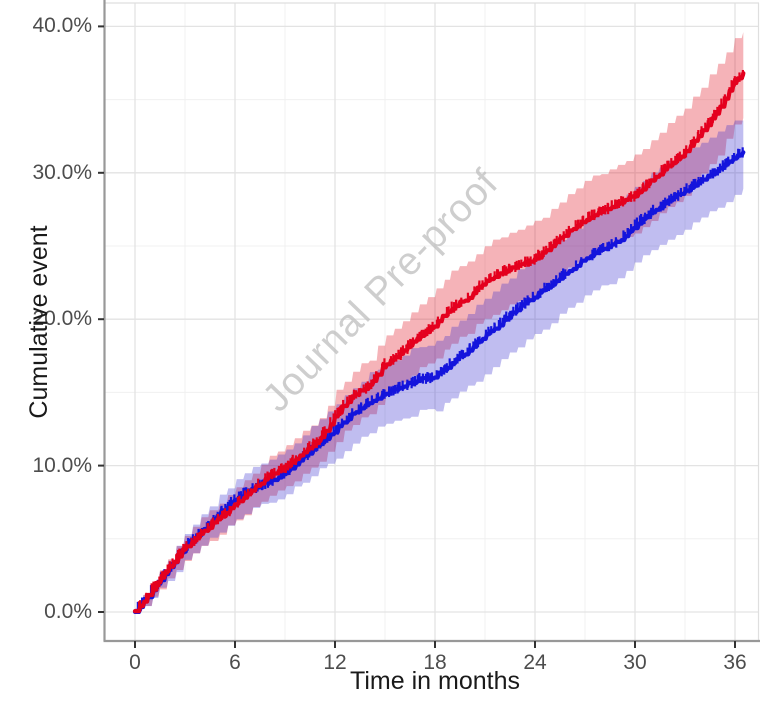 This screenshot has height=705, width=760. Describe the element at coordinates (235, 662) in the screenshot. I see `x-tick-label: 6` at that location.